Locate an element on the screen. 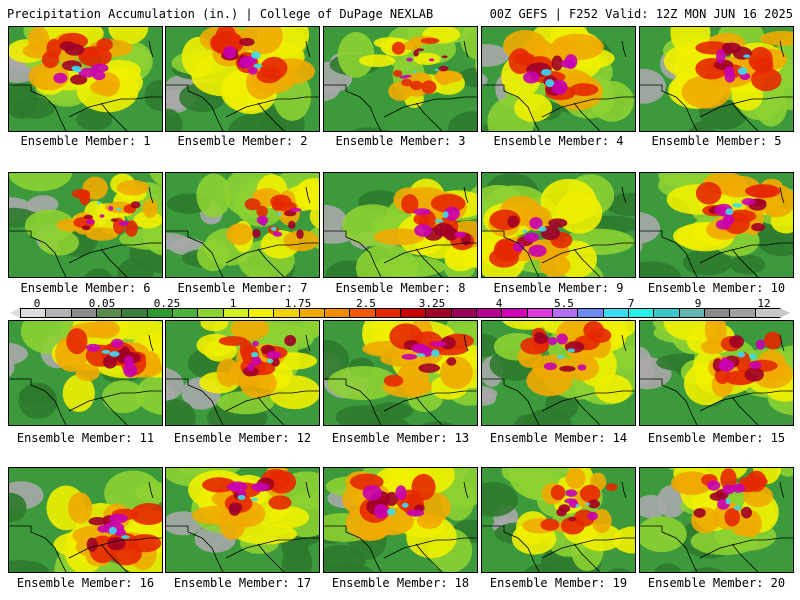  ensemble-member-label: Ensemble Member: 8 is located at coordinates (400, 288).